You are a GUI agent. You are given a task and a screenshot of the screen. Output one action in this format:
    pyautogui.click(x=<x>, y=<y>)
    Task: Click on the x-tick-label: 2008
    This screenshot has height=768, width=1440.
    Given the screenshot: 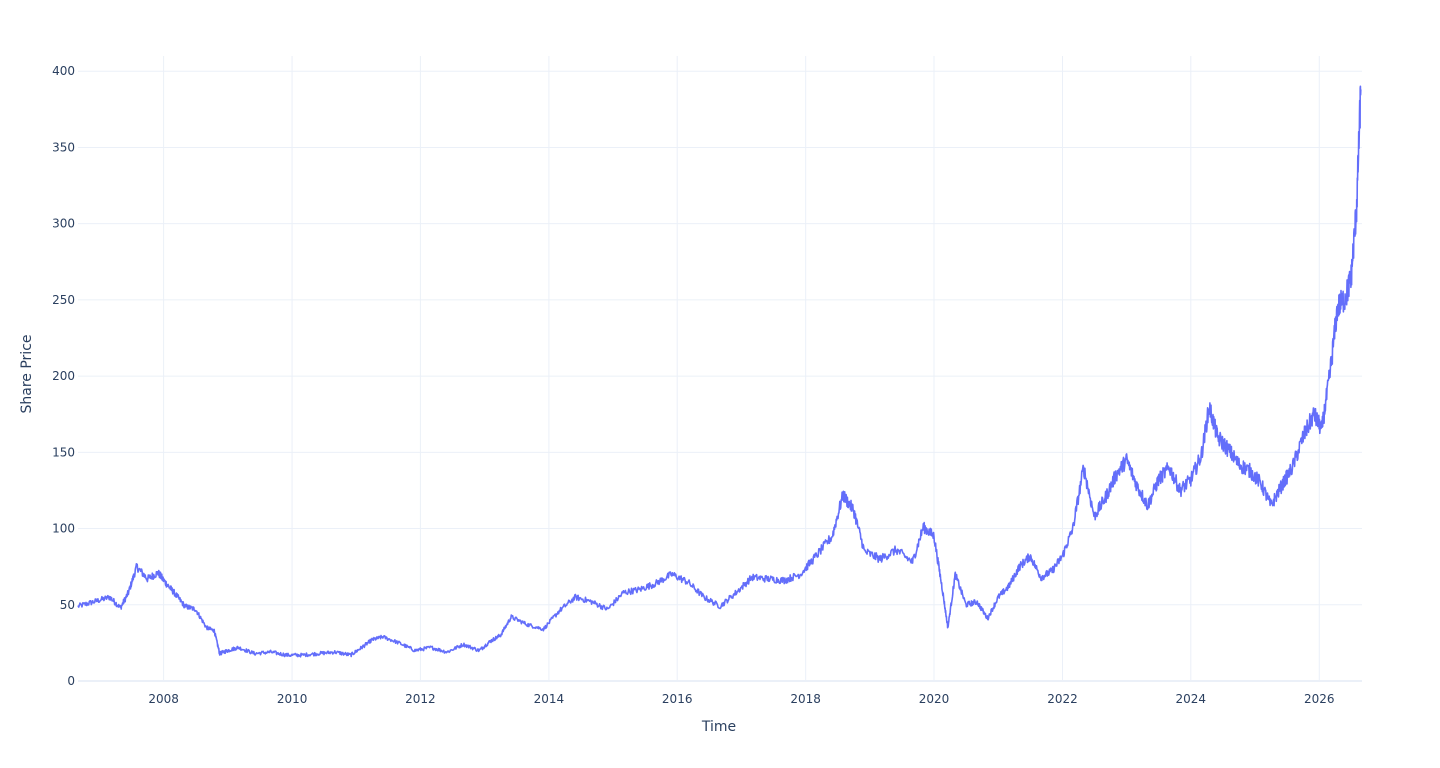 What is the action you would take?
    pyautogui.click(x=163, y=699)
    